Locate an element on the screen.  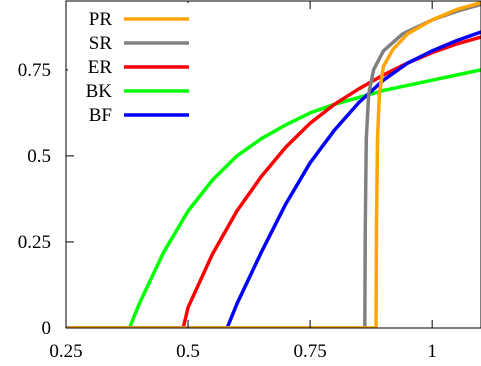
legend-background is located at coordinates (132, 64).